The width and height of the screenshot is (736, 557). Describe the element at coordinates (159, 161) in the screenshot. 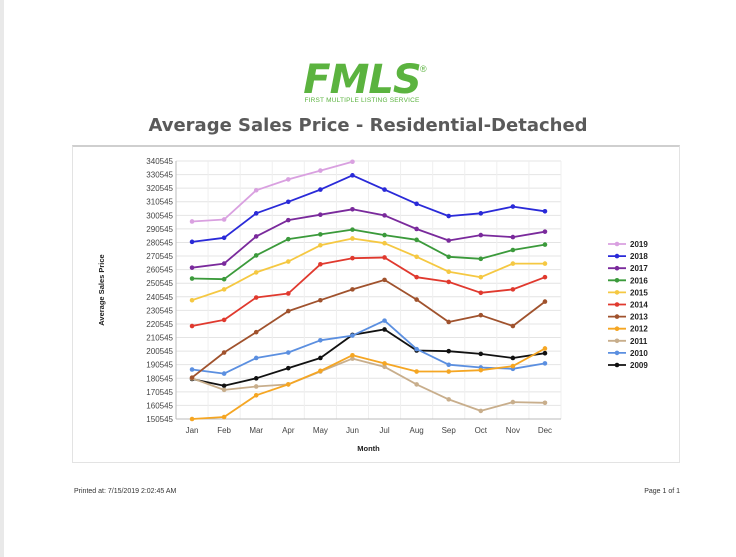

I see `y-tick-label: 340545` at that location.